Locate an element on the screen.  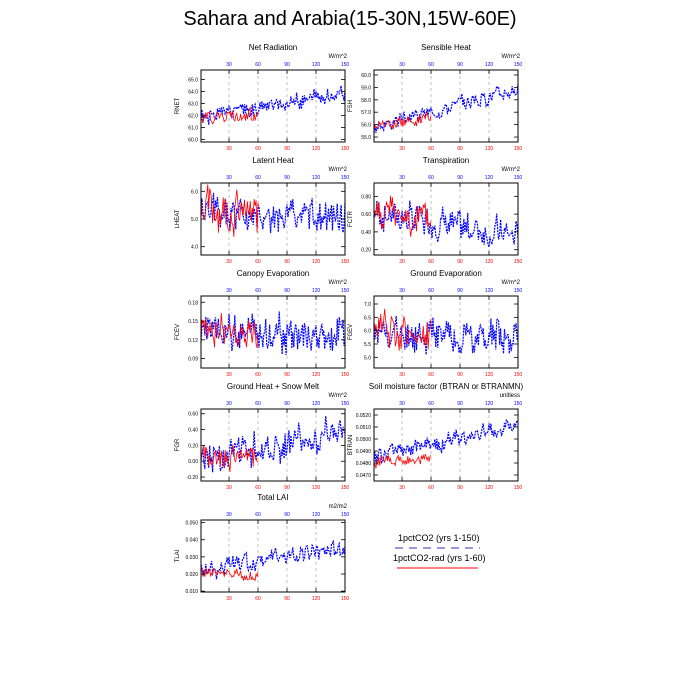
y-tick-label: 0.0520 is located at coordinates (364, 416).